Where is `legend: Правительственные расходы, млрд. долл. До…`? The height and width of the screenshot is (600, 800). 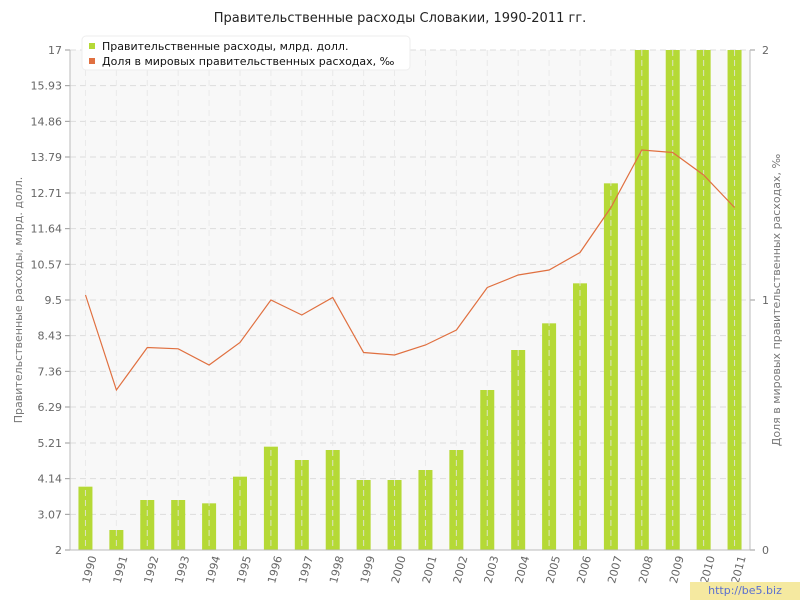
legend: Правительственные расходы, млрд. долл. До… is located at coordinates (246, 53).